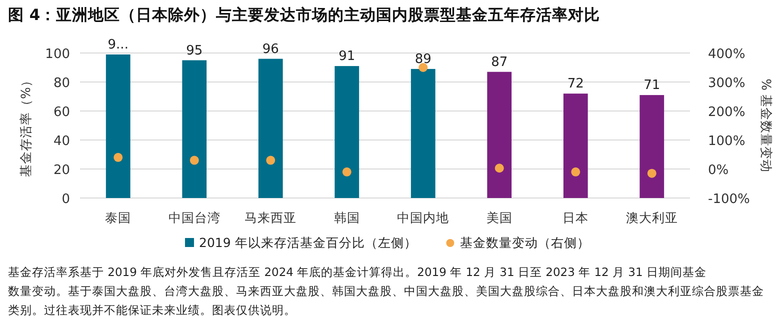 The width and height of the screenshot is (782, 331). Describe the element at coordinates (61, 83) in the screenshot. I see `y-tick-label: 80` at that location.